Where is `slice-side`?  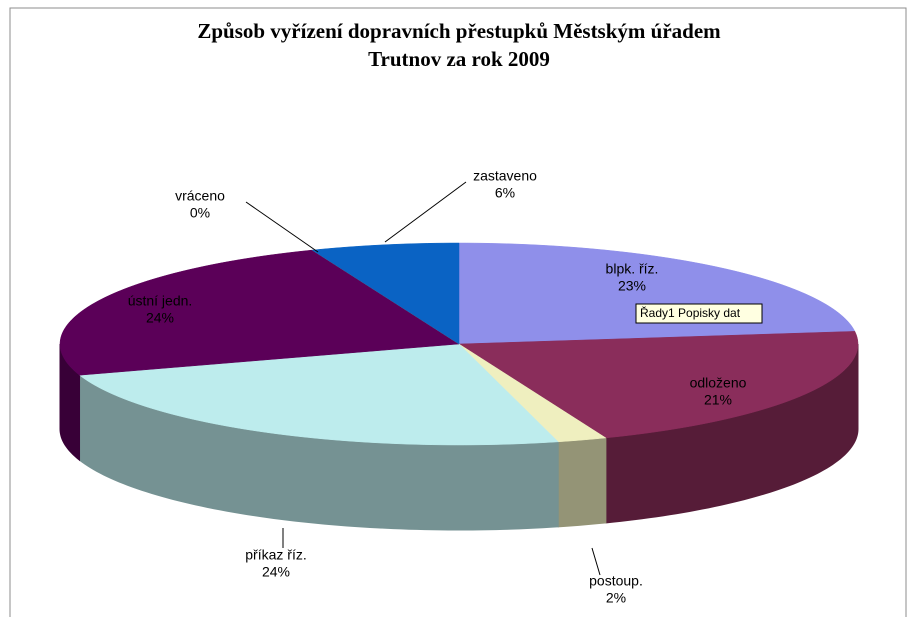 slice-side is located at coordinates (582, 482).